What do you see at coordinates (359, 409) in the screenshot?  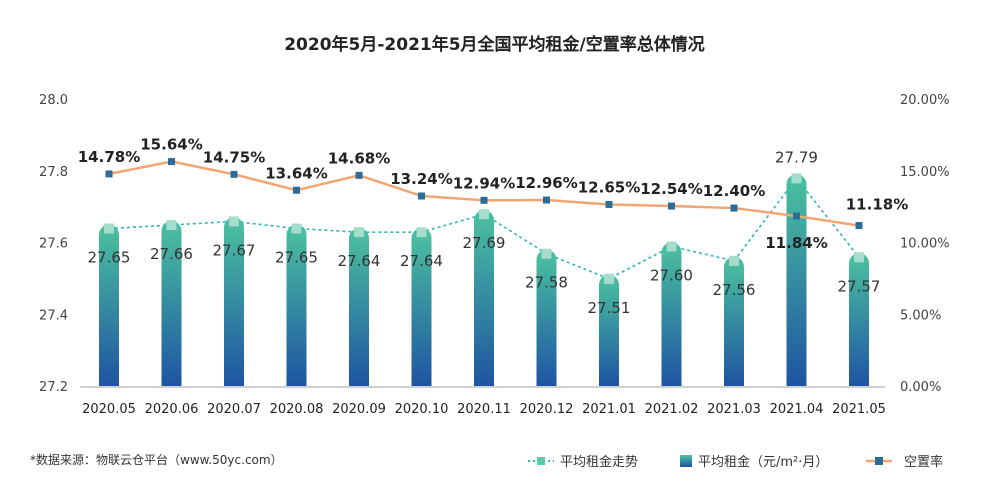 I see `x-tick-label: 2020.09` at bounding box center [359, 409].